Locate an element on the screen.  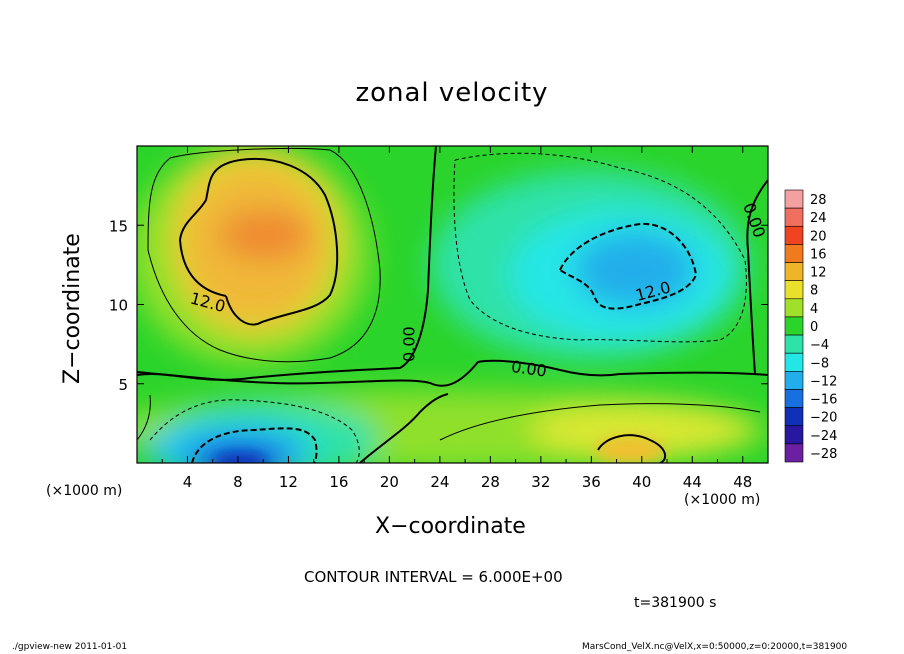
contour-label-2: 0.00 is located at coordinates (409, 344).